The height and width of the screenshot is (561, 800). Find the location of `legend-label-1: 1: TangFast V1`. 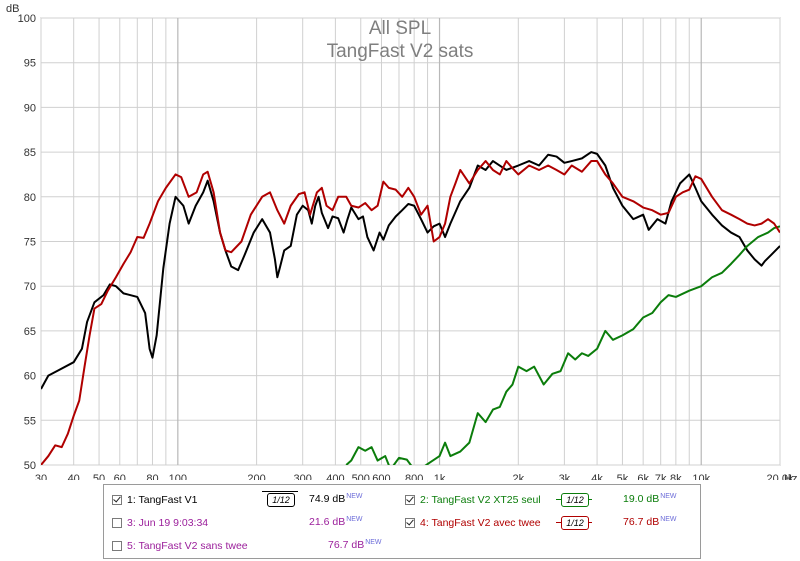

legend-label-1: 1: TangFast V1 is located at coordinates (162, 500).